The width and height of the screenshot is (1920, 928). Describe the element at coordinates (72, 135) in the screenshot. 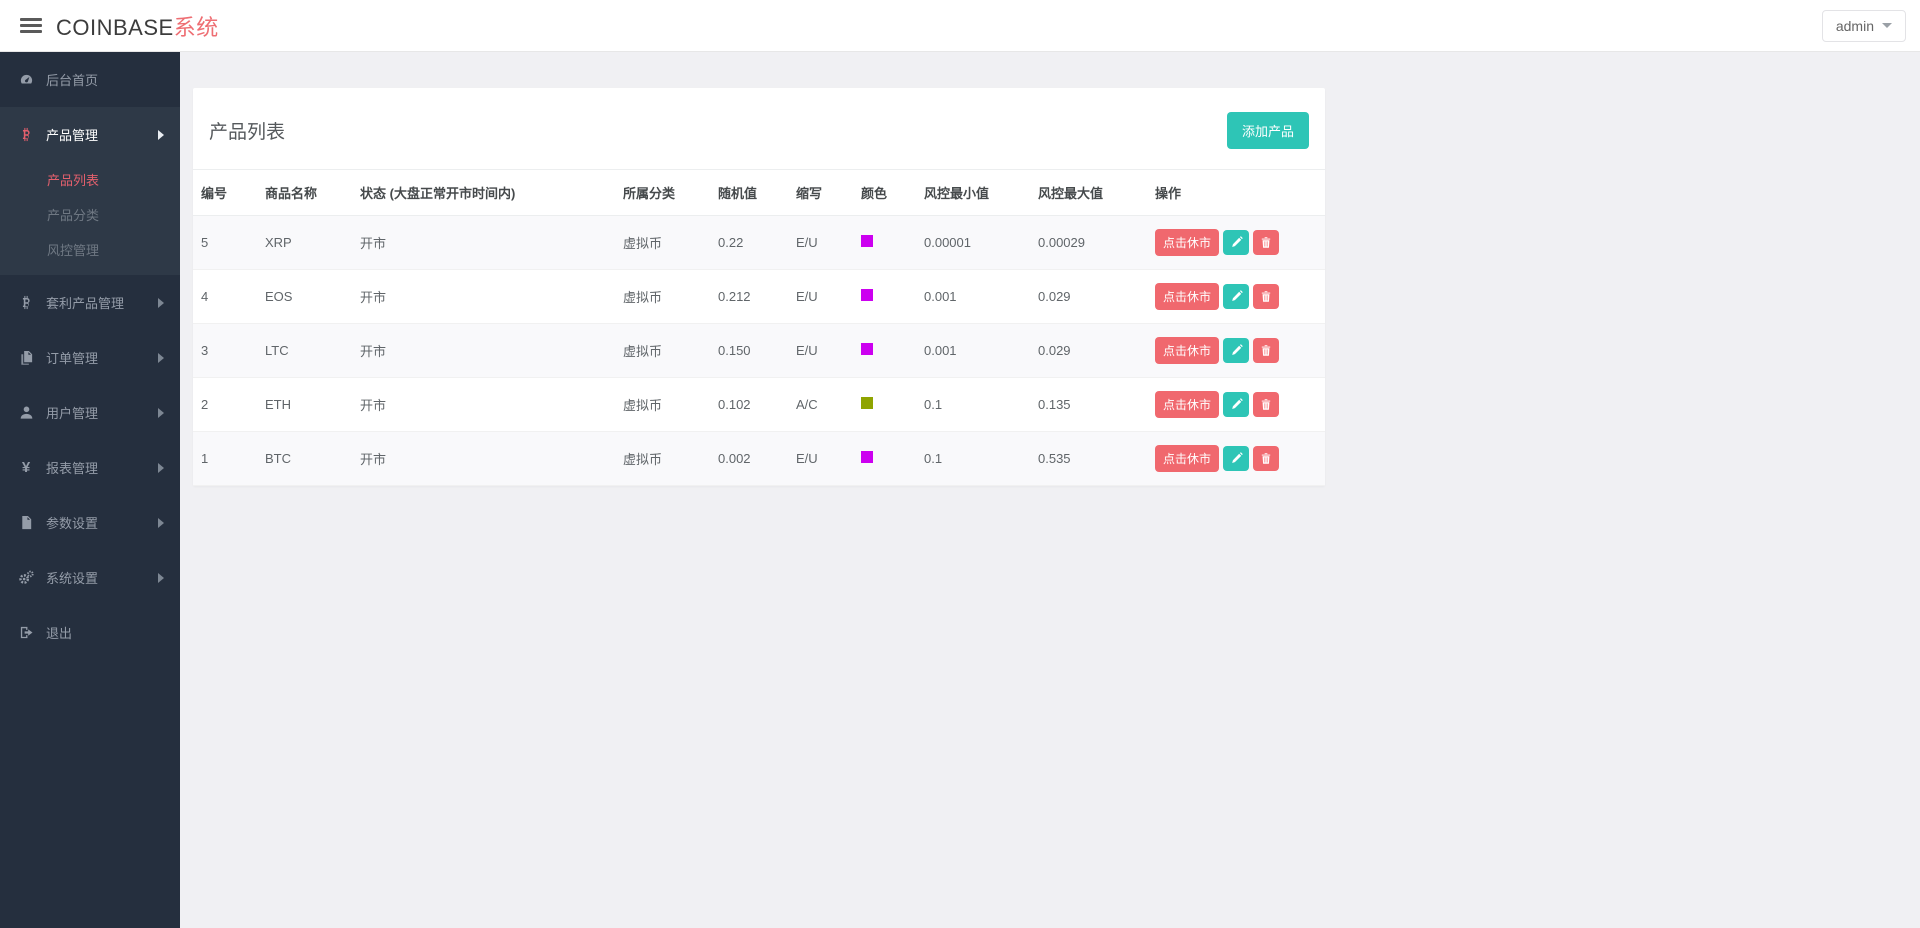

I see `sidebar-item-label: 产品管理` at that location.